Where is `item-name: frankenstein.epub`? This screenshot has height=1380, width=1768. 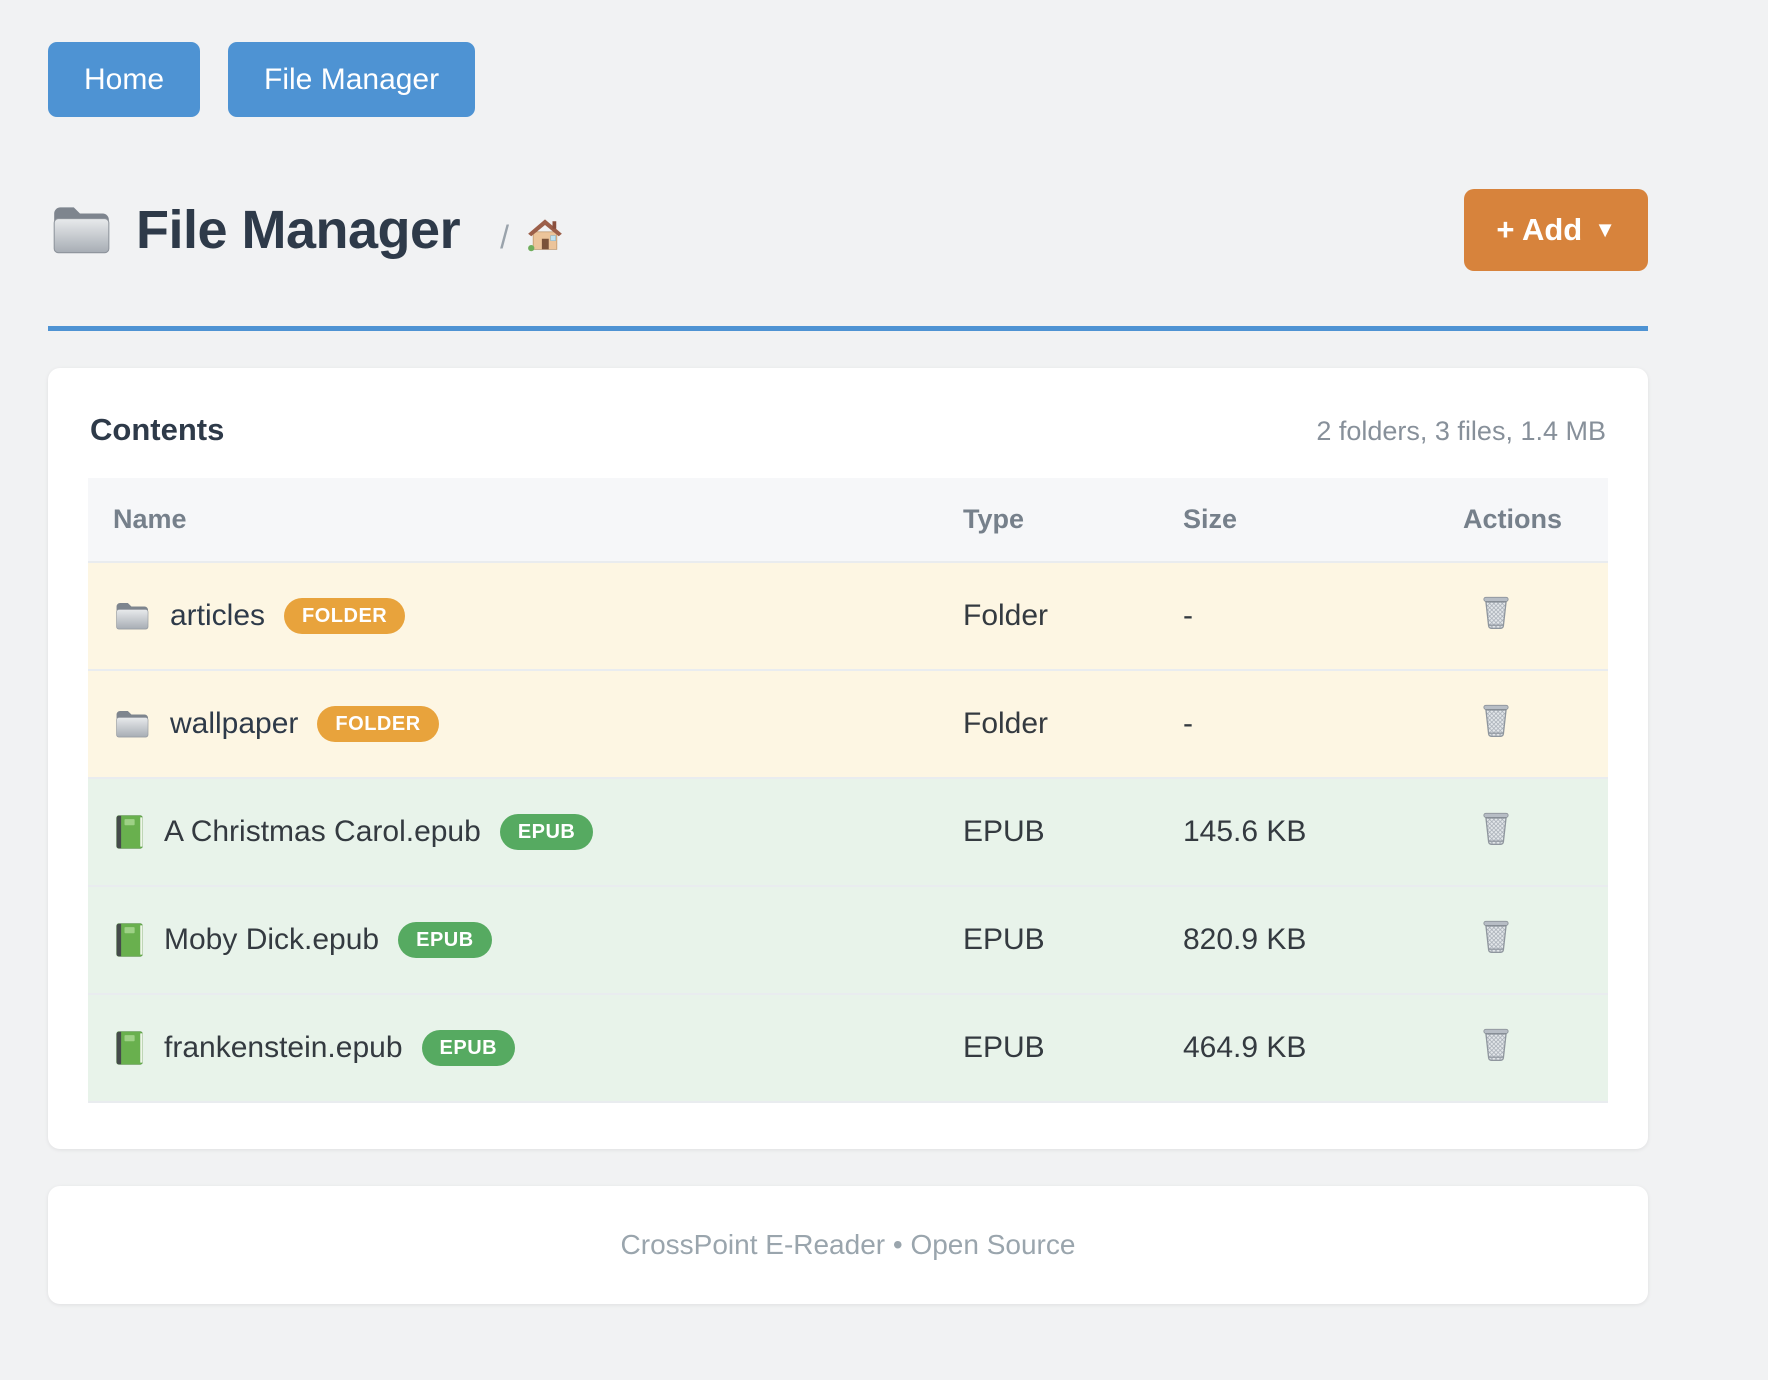 item-name: frankenstein.epub is located at coordinates (283, 1047).